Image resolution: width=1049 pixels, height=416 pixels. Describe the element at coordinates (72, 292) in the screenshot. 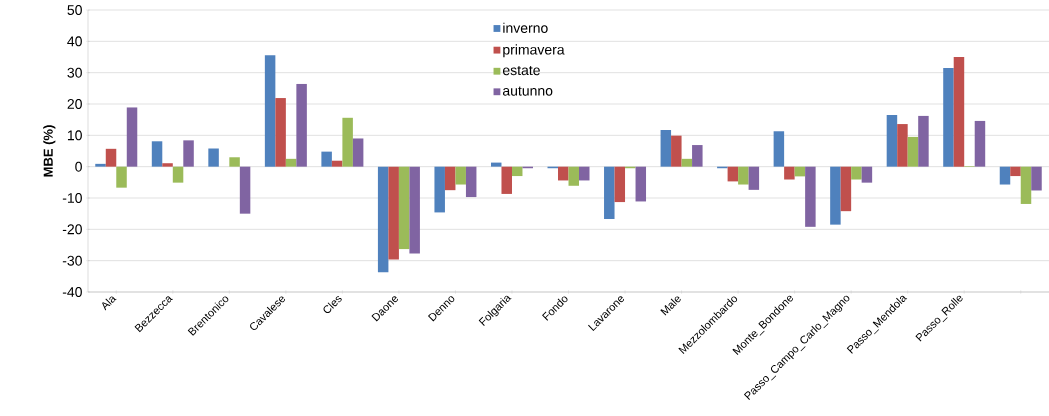

I see `y-tick-label: -40` at that location.